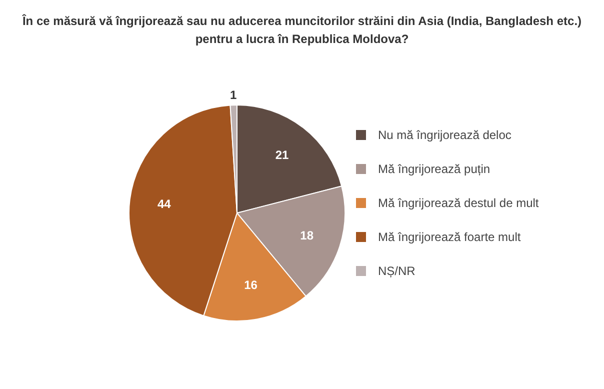  Describe the element at coordinates (434, 169) in the screenshot. I see `legend-label: Mă îngrijorează puțin` at that location.